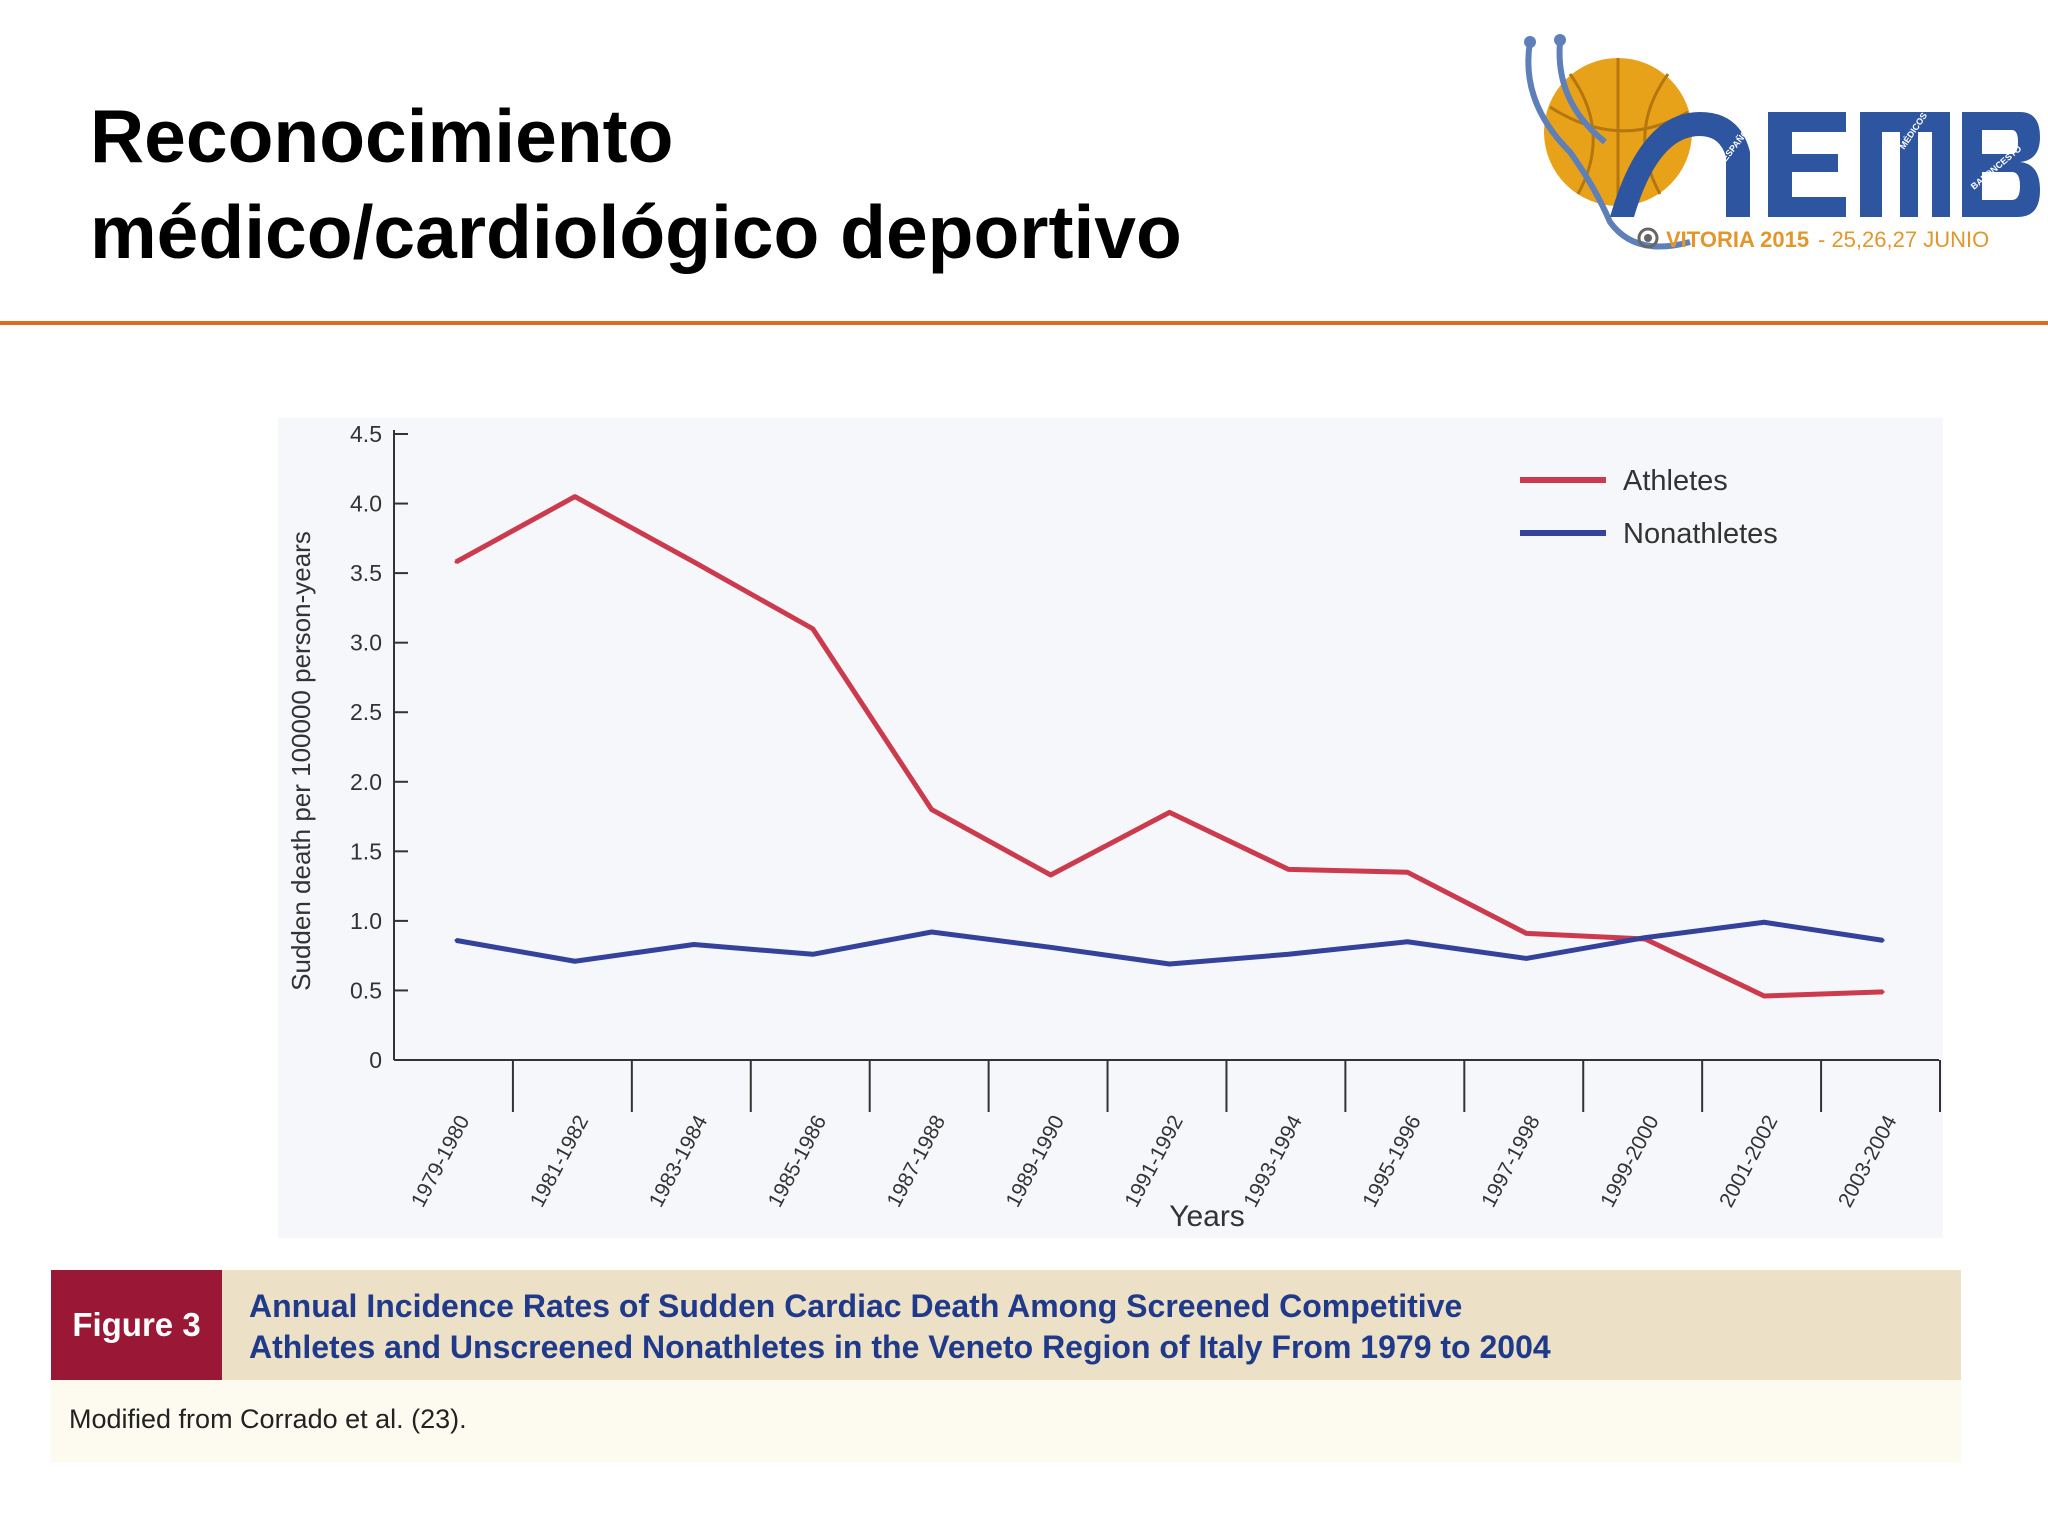  I want to click on y-tick-label: 4.0, so click(366, 504).